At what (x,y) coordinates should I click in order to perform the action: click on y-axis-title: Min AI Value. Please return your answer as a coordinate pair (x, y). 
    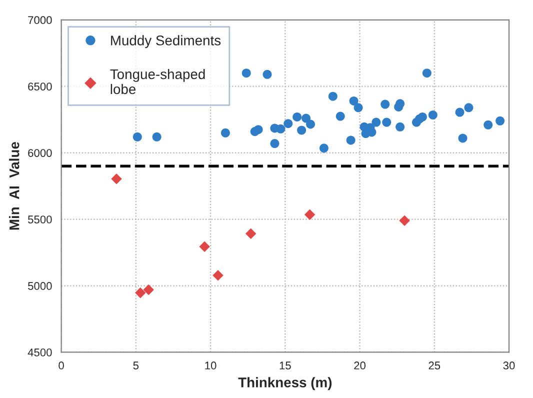
    Looking at the image, I should click on (14, 186).